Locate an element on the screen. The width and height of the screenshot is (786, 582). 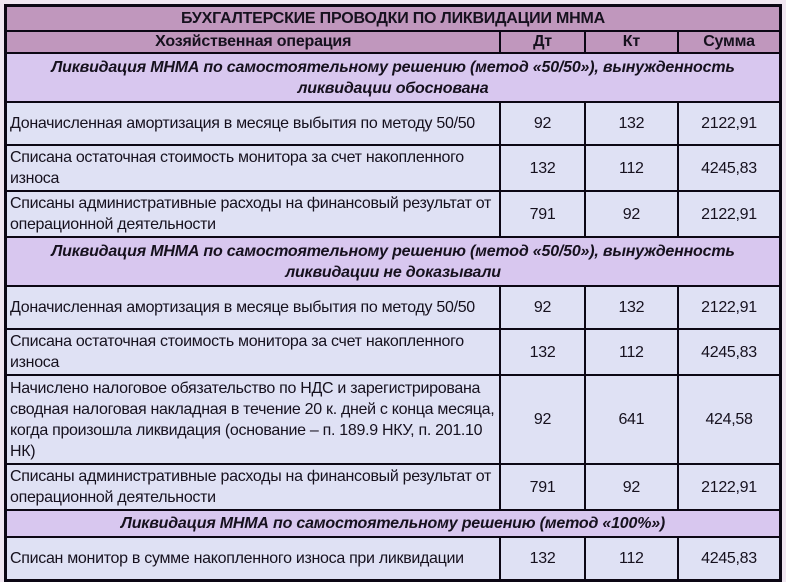
column-header-operation: Хозяйственная операция is located at coordinates (253, 42).